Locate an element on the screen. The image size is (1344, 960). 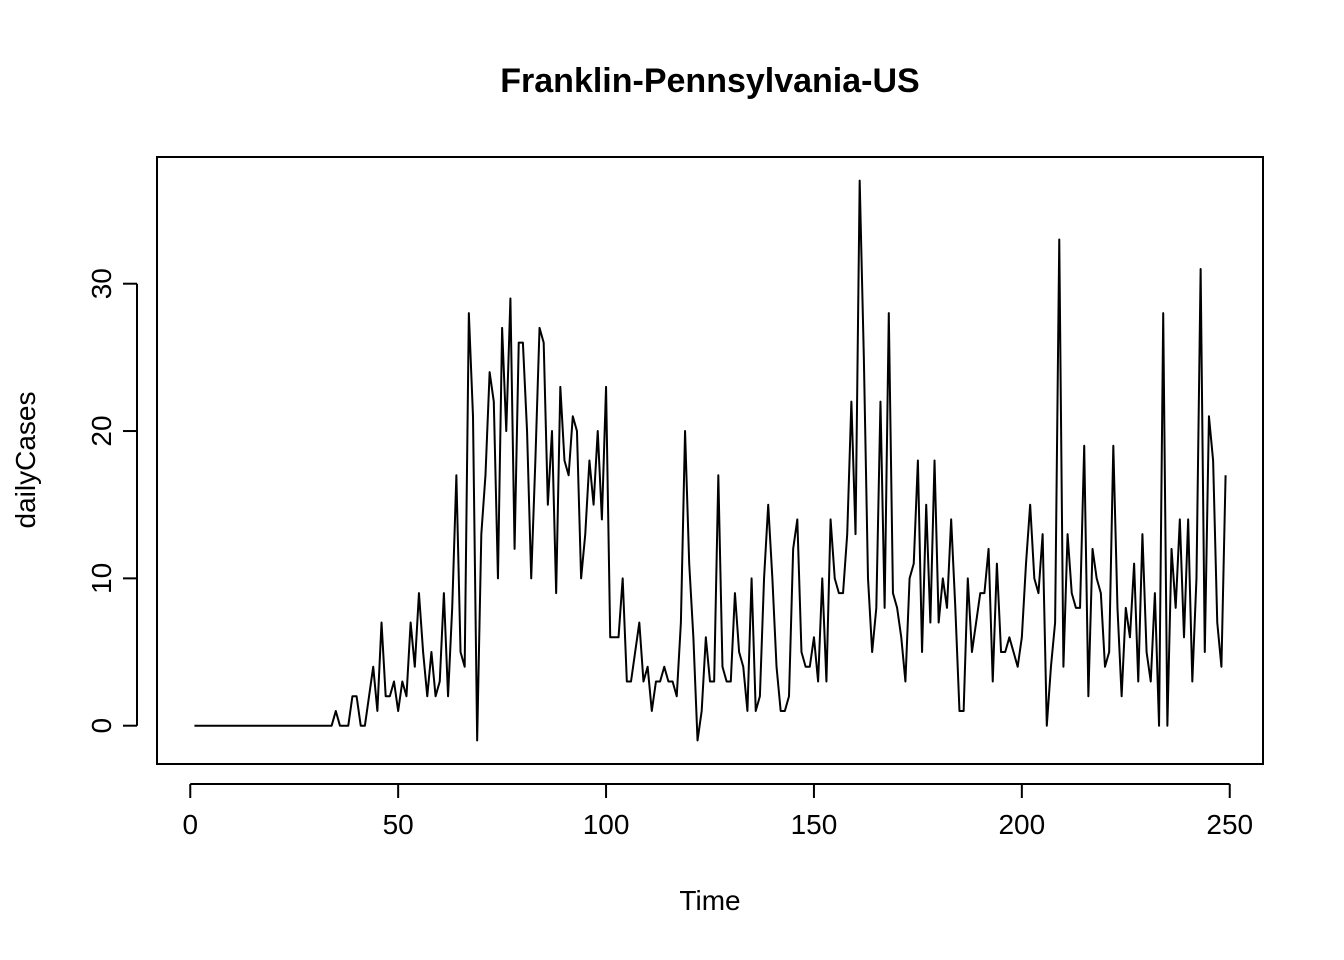
y-tick-label: 0 is located at coordinates (101, 726).